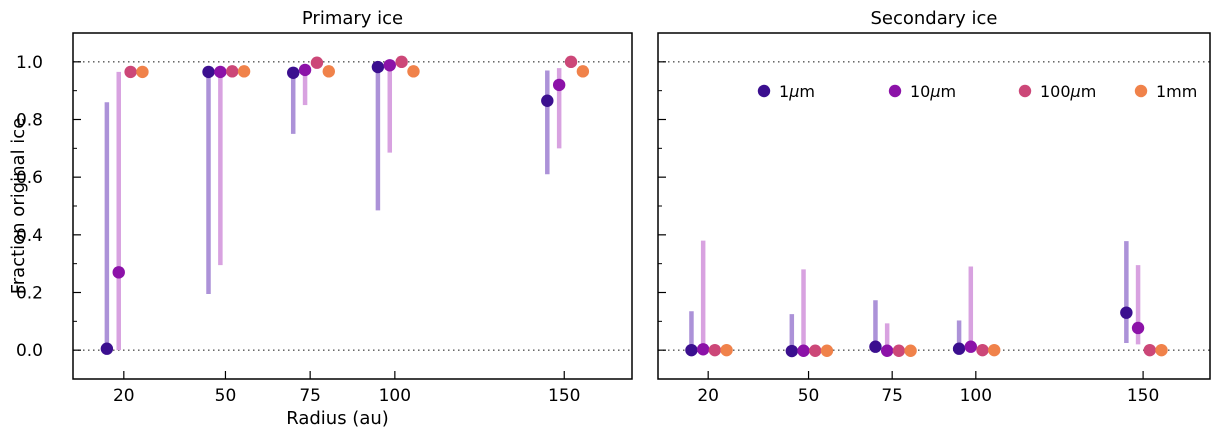  What do you see at coordinates (29, 294) in the screenshot?
I see `y-tick-label: 0.2` at bounding box center [29, 294].